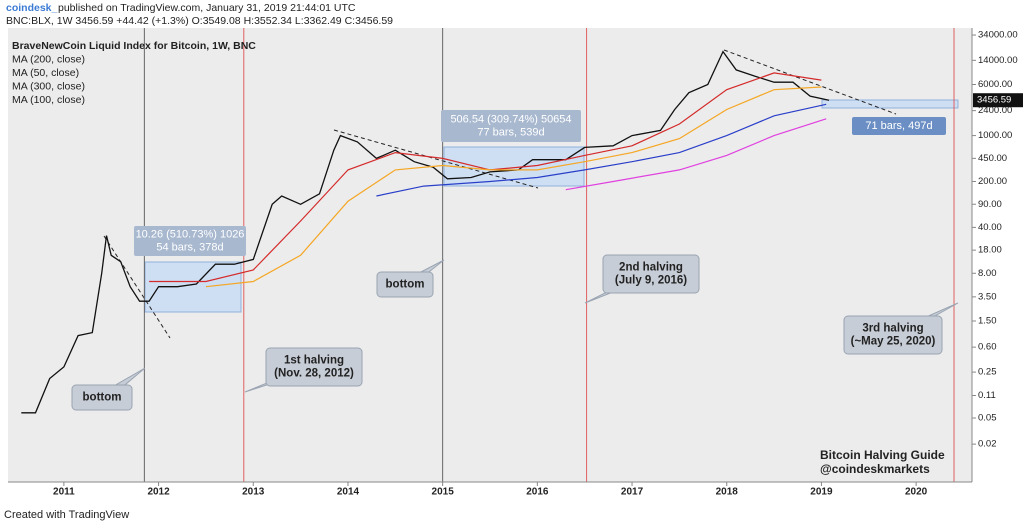 Image resolution: width=1024 pixels, height=528 pixels. What do you see at coordinates (66, 515) in the screenshot?
I see `footer: Created with TradingView` at bounding box center [66, 515].